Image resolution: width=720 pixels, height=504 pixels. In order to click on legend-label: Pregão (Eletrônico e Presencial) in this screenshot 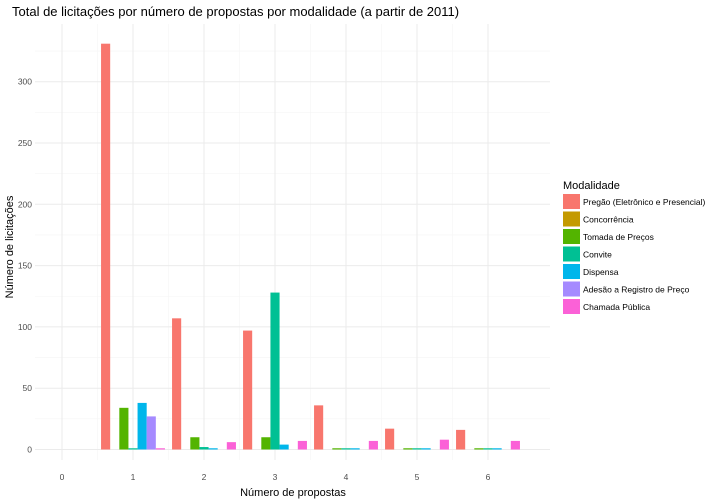, I will do `click(644, 202)`.